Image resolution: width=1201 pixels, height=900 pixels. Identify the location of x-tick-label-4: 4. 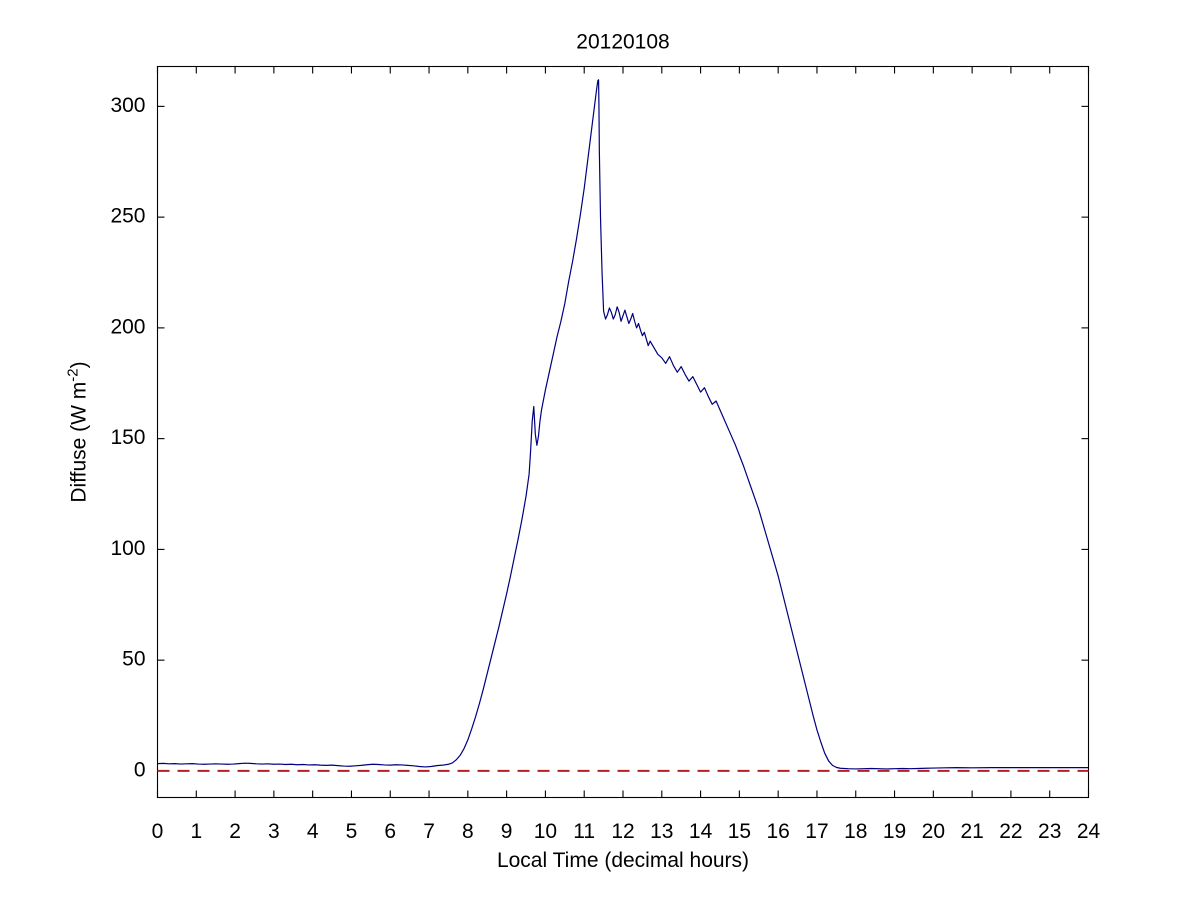
(313, 831).